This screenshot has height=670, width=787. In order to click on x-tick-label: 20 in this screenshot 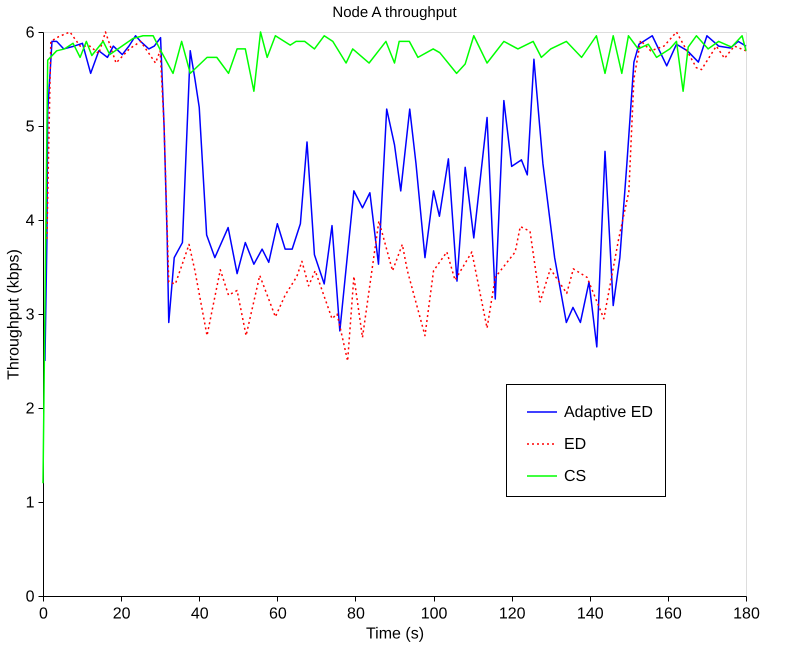, I will do `click(121, 614)`.